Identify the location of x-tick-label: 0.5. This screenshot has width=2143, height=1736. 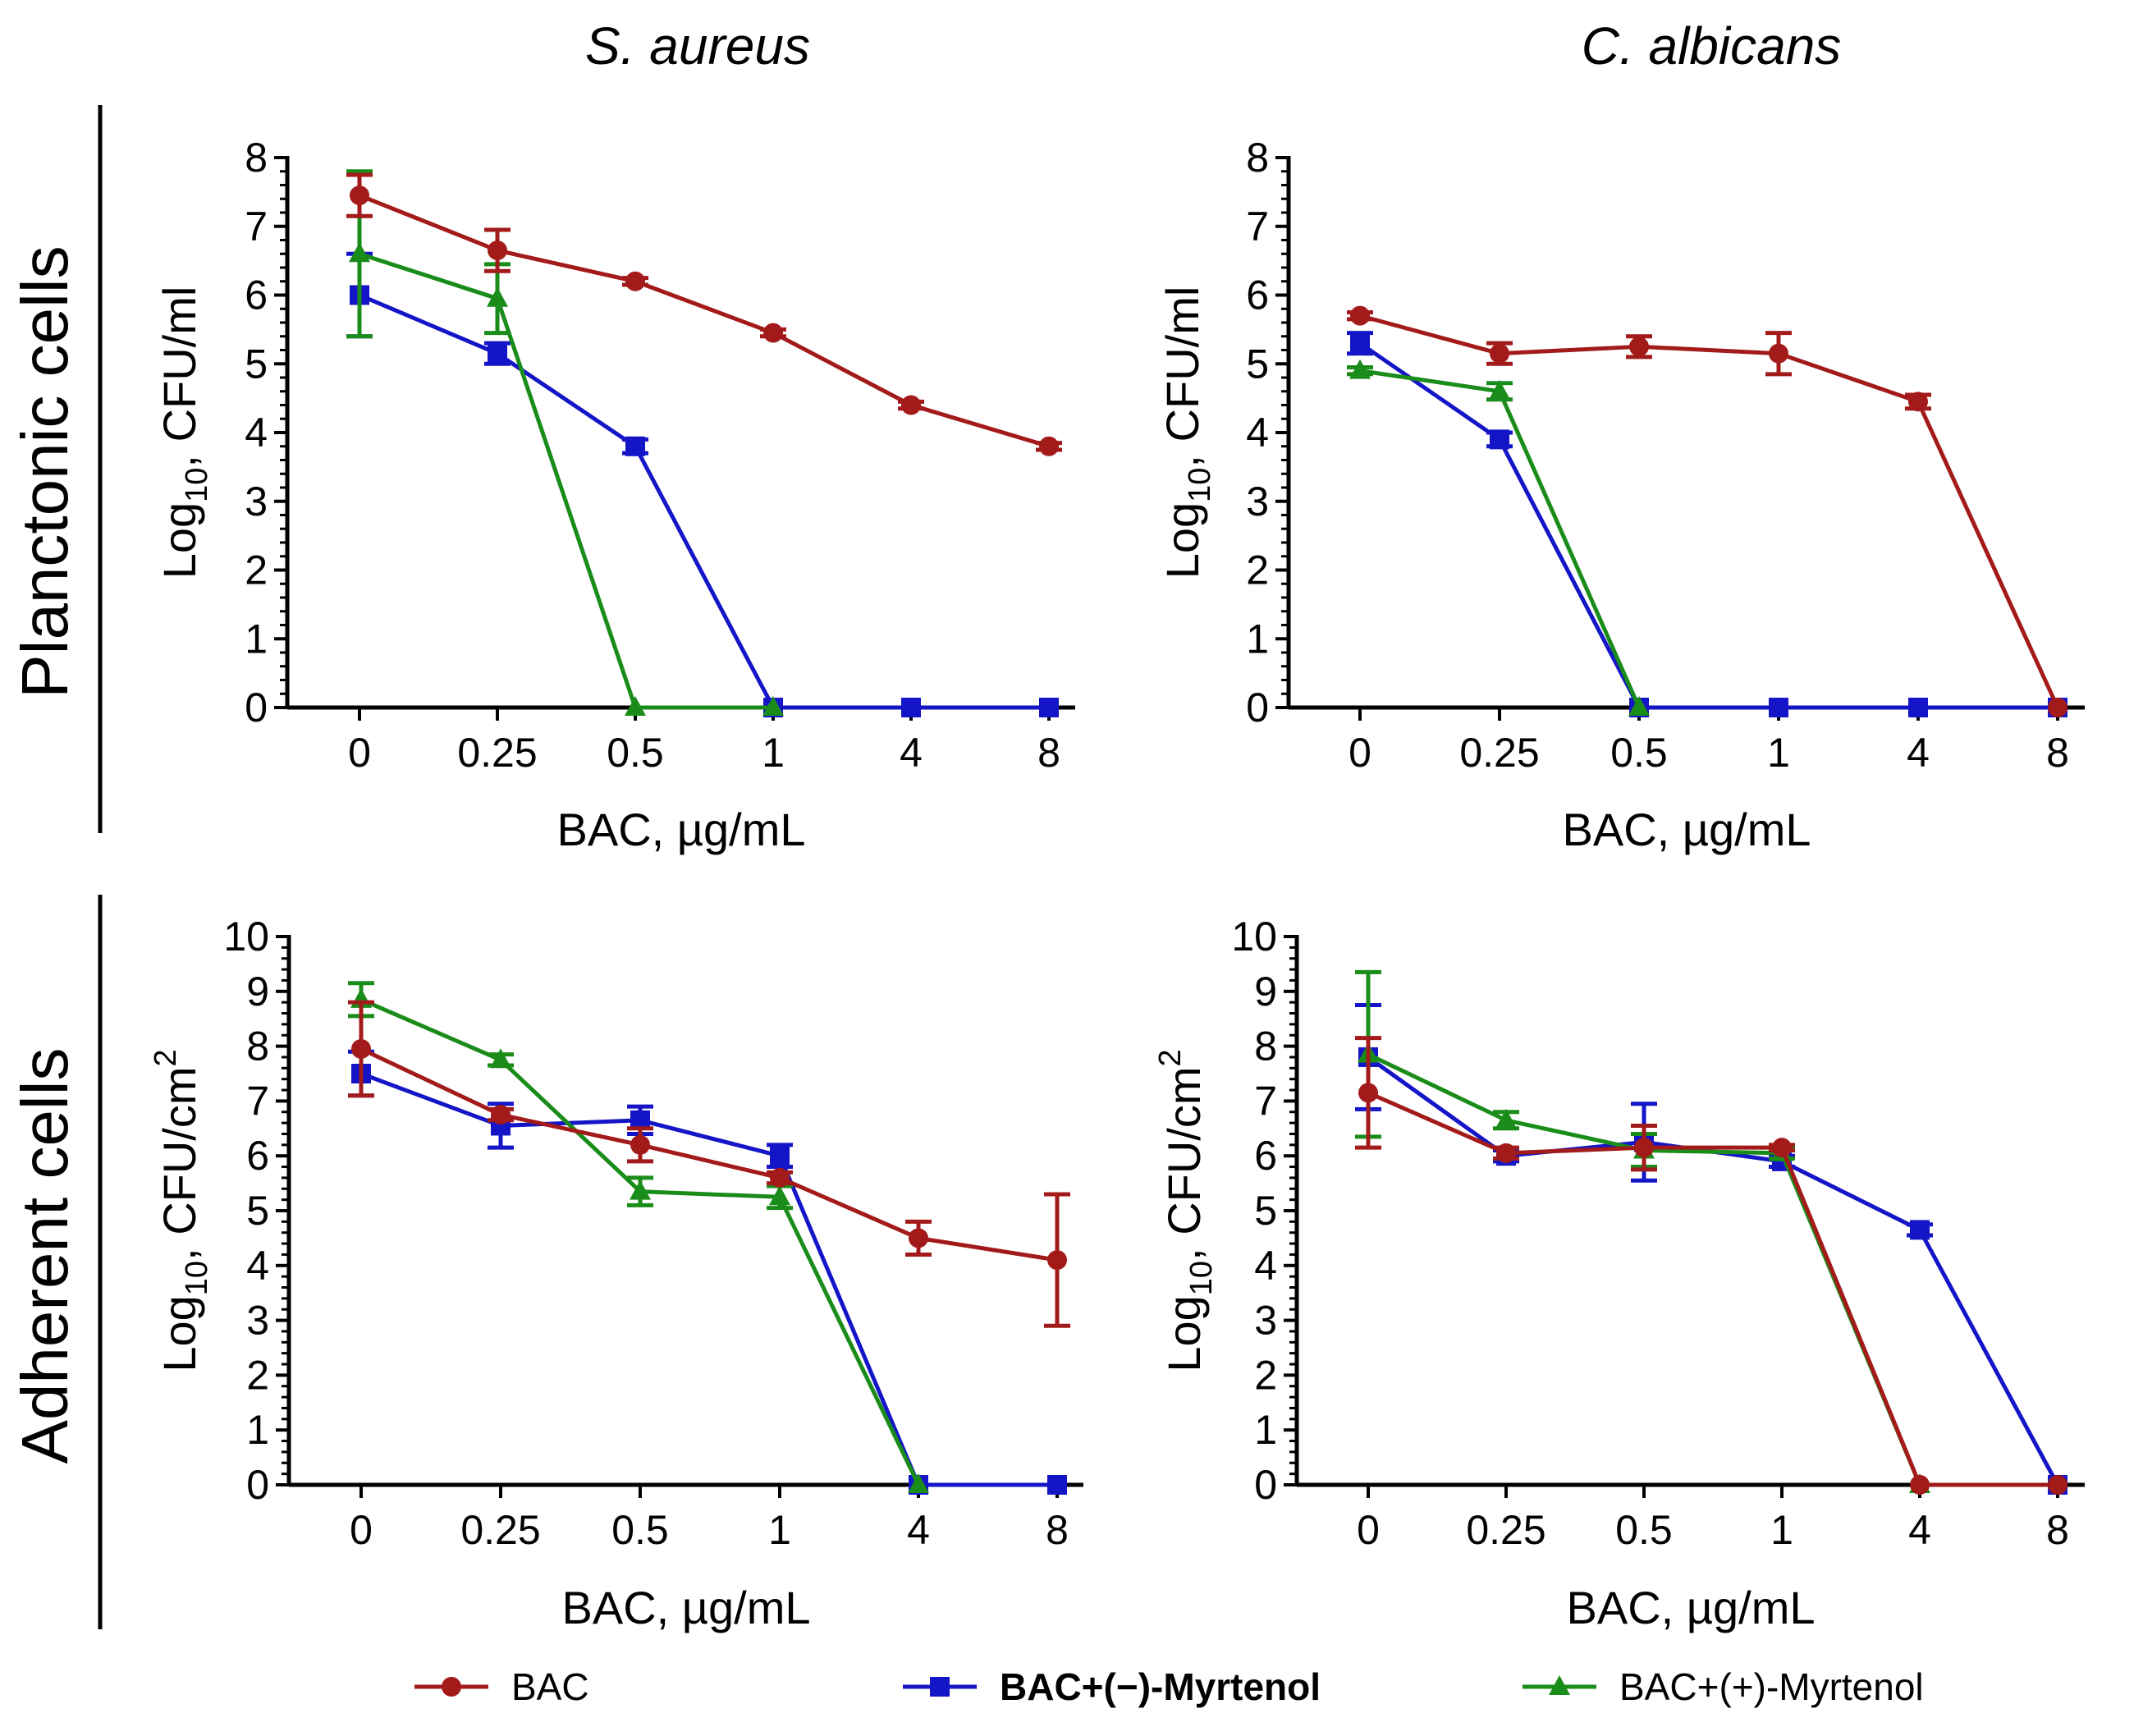
(1639, 753).